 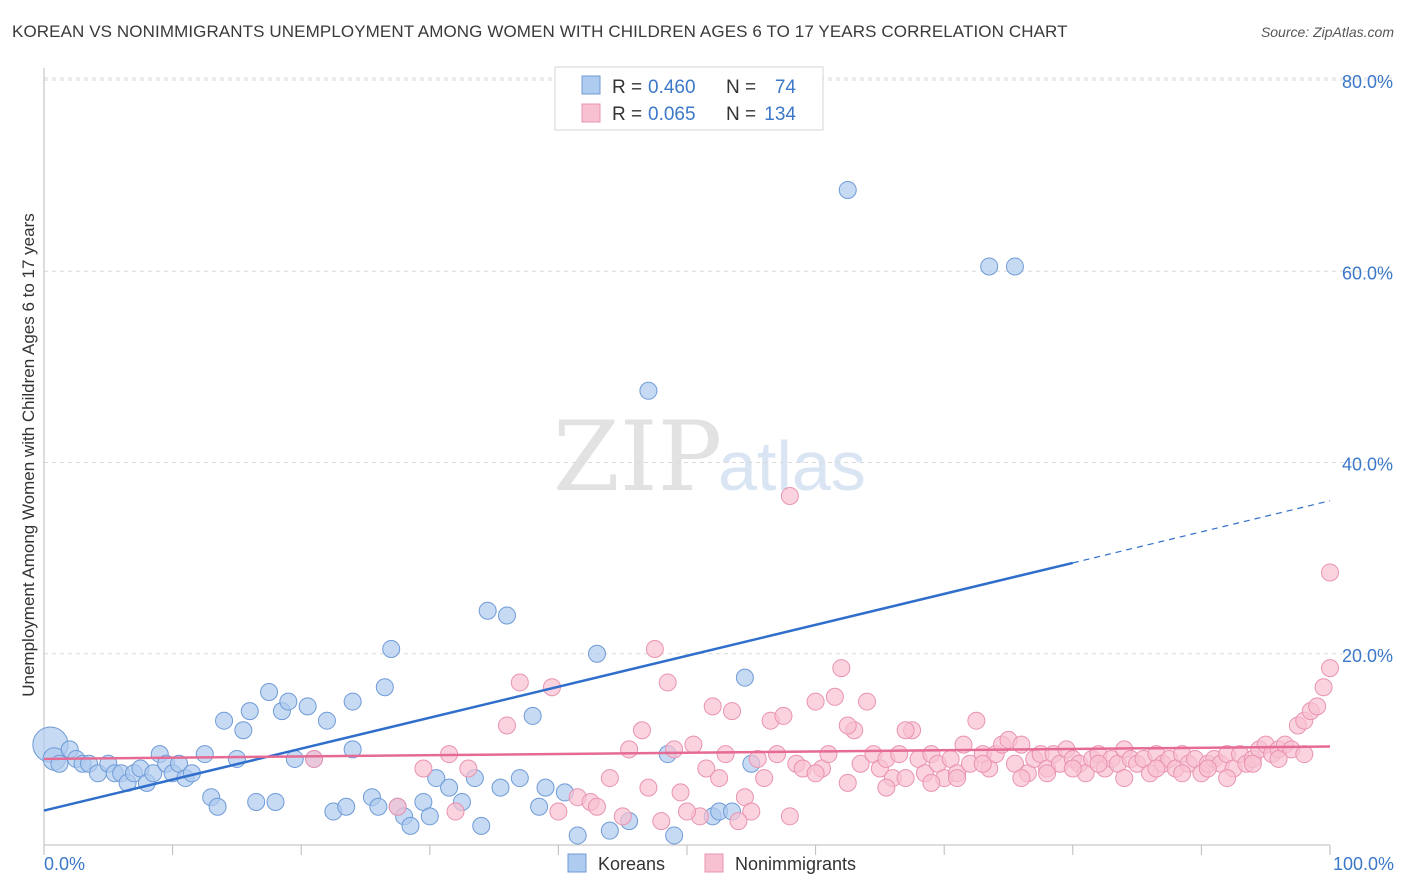 What do you see at coordinates (627, 114) in the screenshot?
I see `legend-r-label-nonimmigrants: R =` at bounding box center [627, 114].